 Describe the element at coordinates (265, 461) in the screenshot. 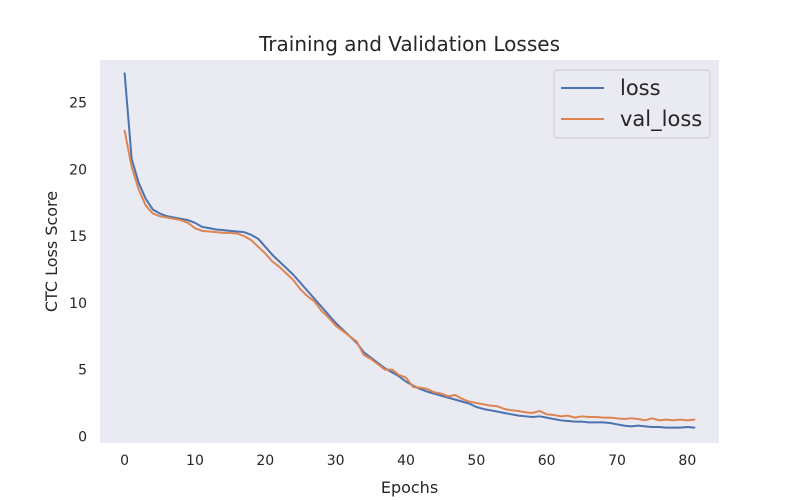

I see `x-tick-label: 20` at that location.